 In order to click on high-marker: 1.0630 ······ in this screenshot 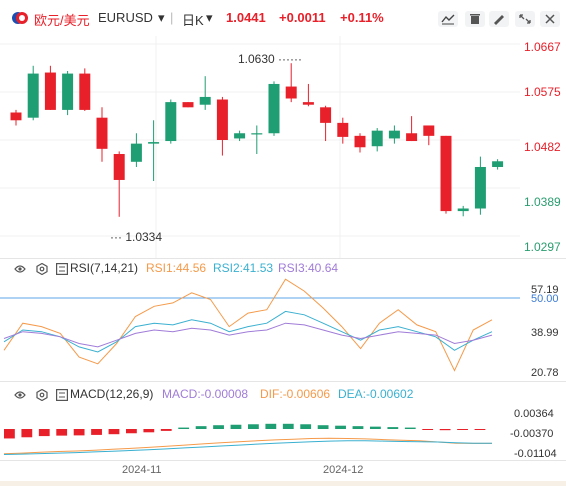, I will do `click(270, 59)`.